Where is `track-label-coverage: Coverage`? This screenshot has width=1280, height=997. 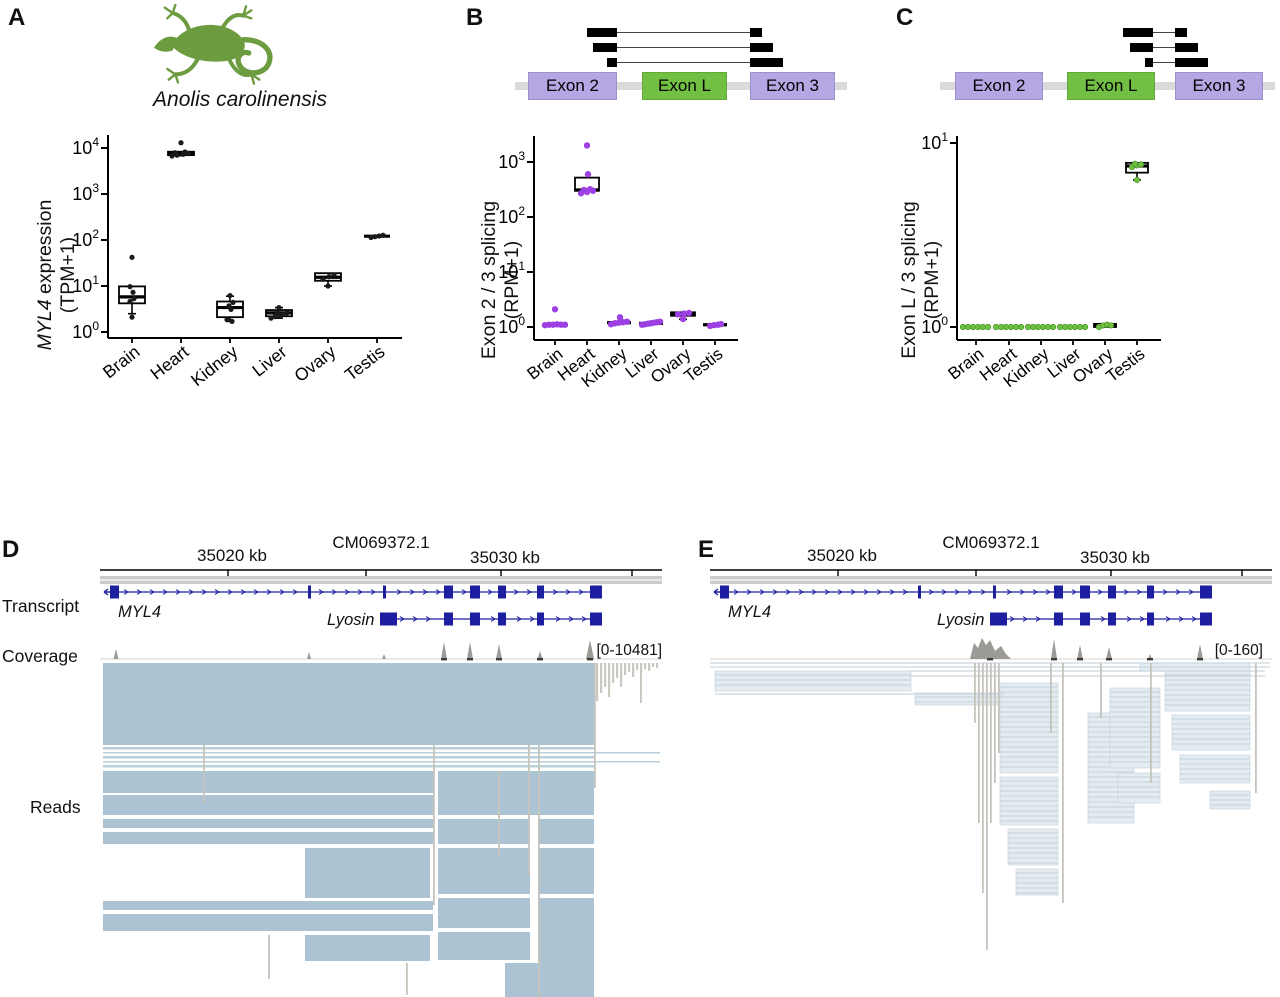 track-label-coverage: Coverage is located at coordinates (40, 656).